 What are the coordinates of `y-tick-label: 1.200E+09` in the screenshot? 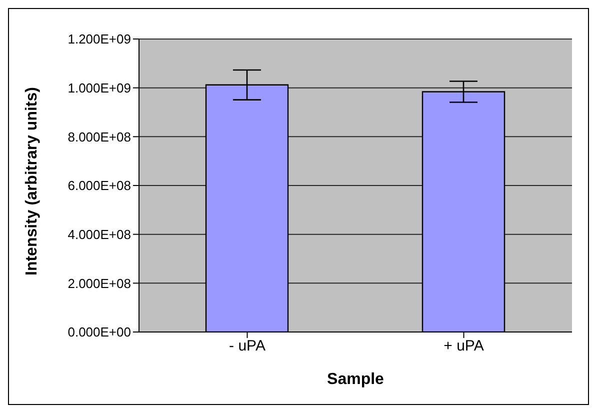 It's located at (99, 39).